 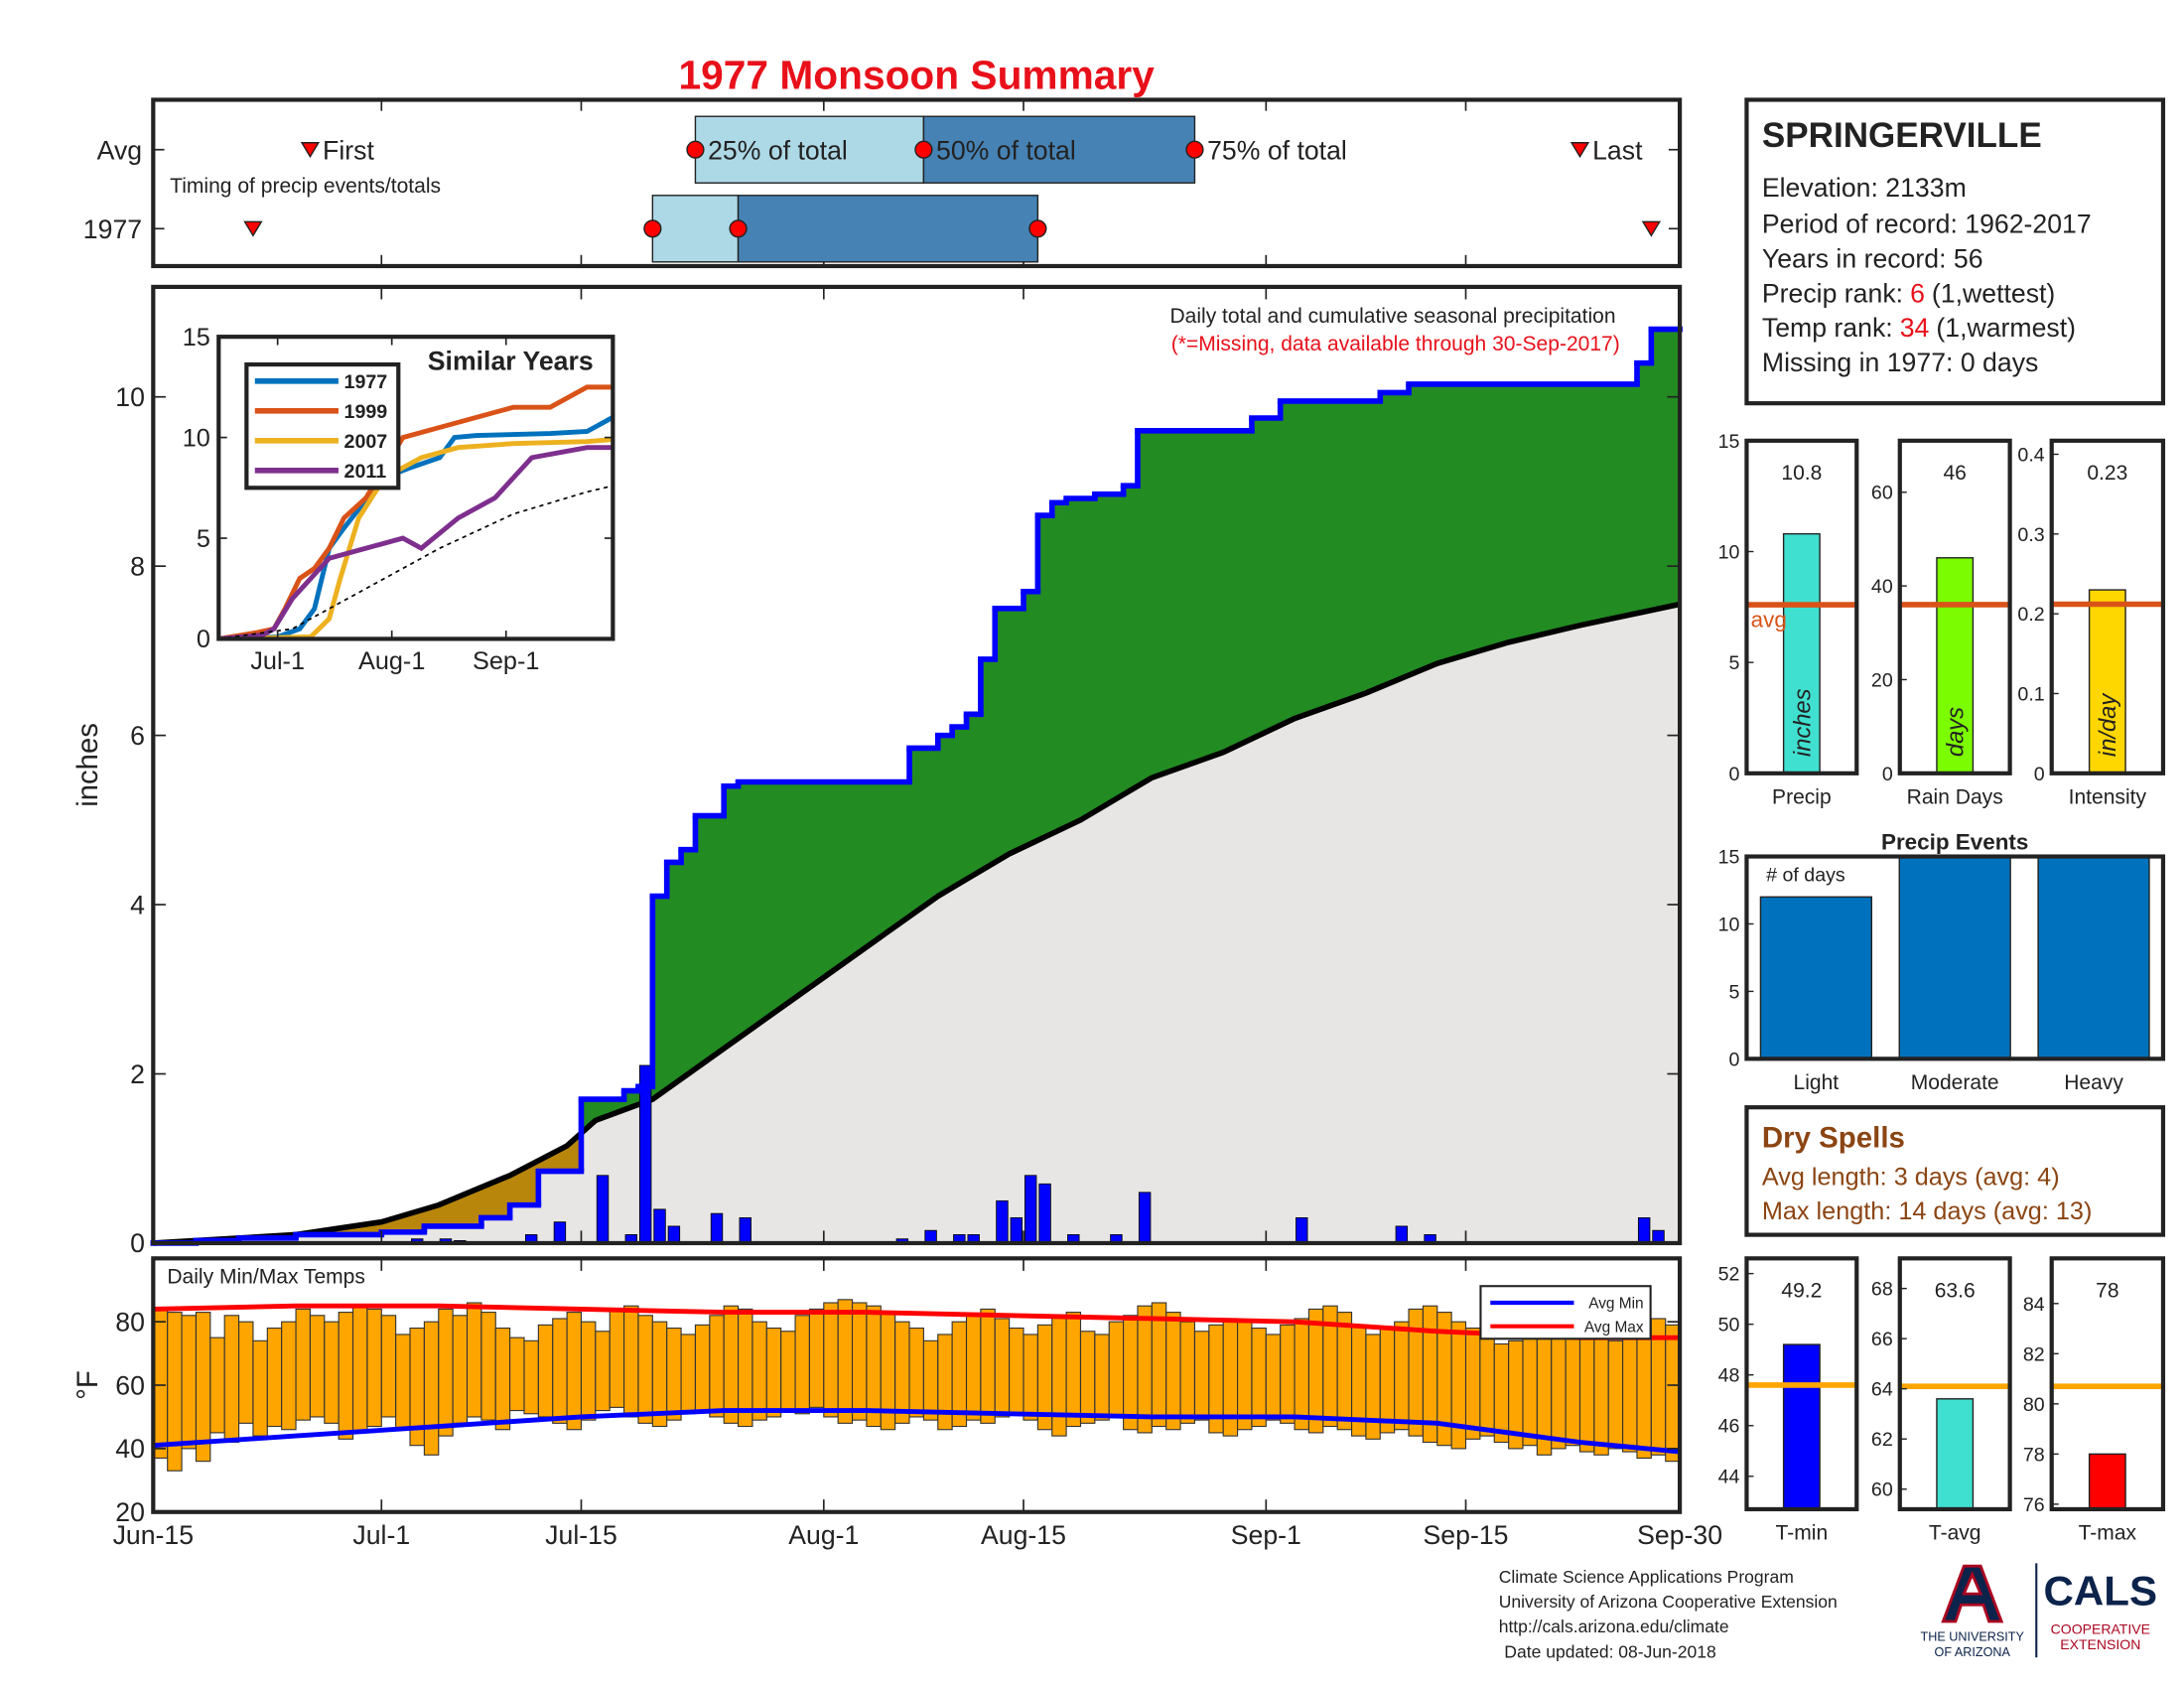 What do you see at coordinates (1617, 151) in the screenshot?
I see `timing-label: Last` at bounding box center [1617, 151].